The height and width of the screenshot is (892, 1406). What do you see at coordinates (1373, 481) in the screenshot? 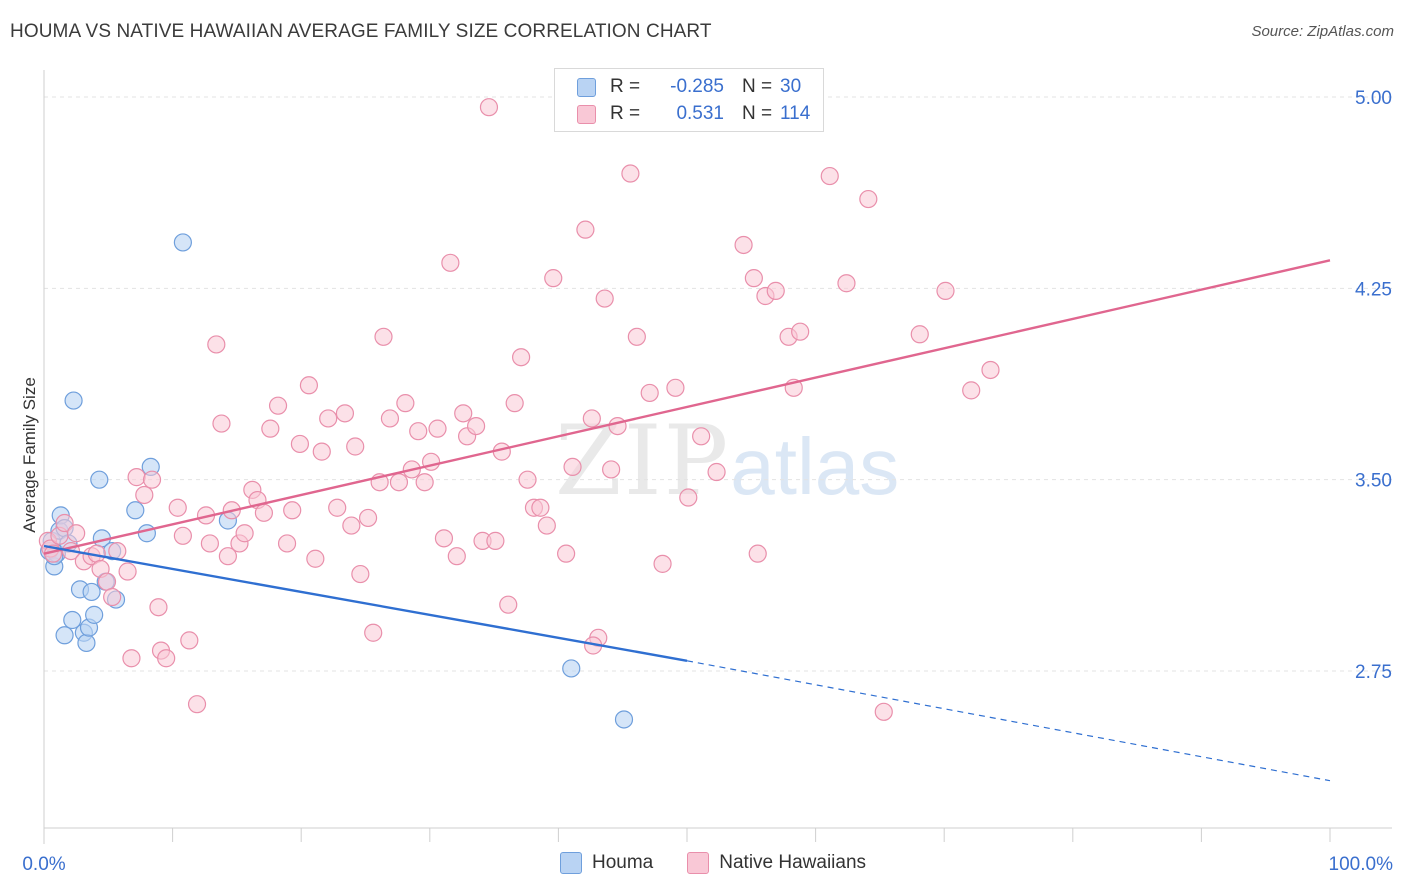
I see `y-tick-label: 3.50` at bounding box center [1373, 481].